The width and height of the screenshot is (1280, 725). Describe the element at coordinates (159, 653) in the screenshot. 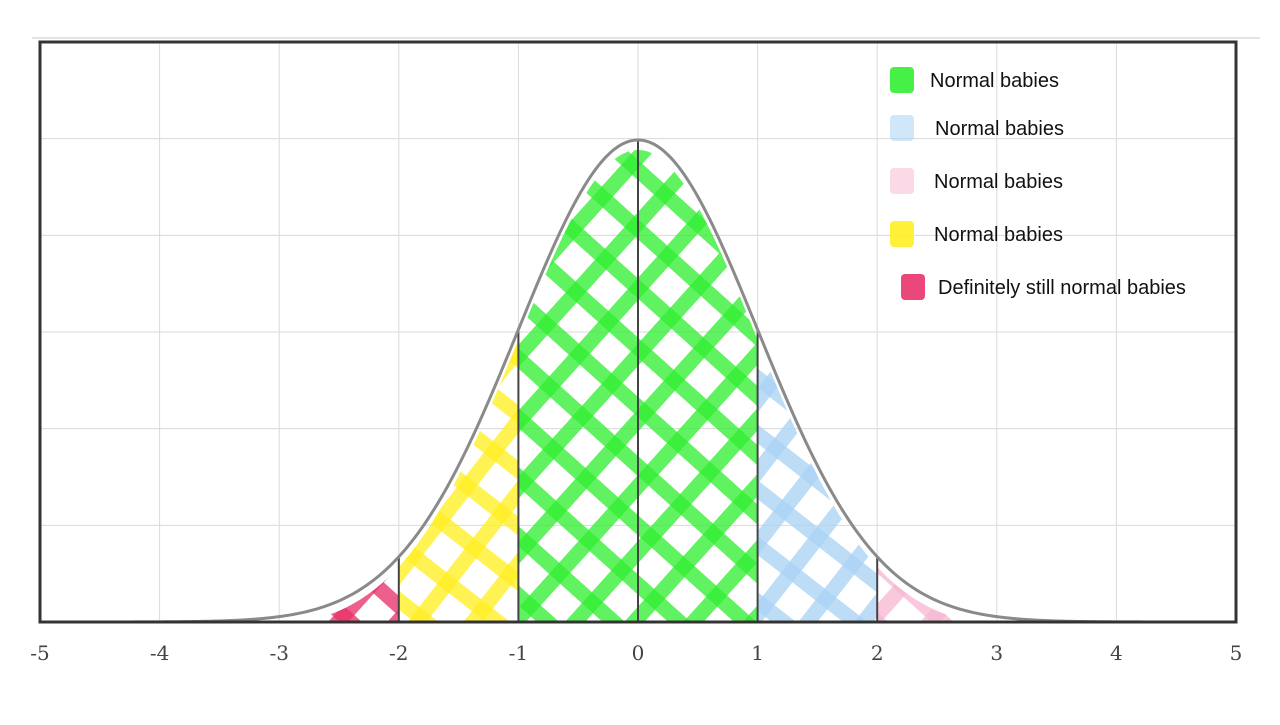

I see `x-tick-label: -4` at that location.